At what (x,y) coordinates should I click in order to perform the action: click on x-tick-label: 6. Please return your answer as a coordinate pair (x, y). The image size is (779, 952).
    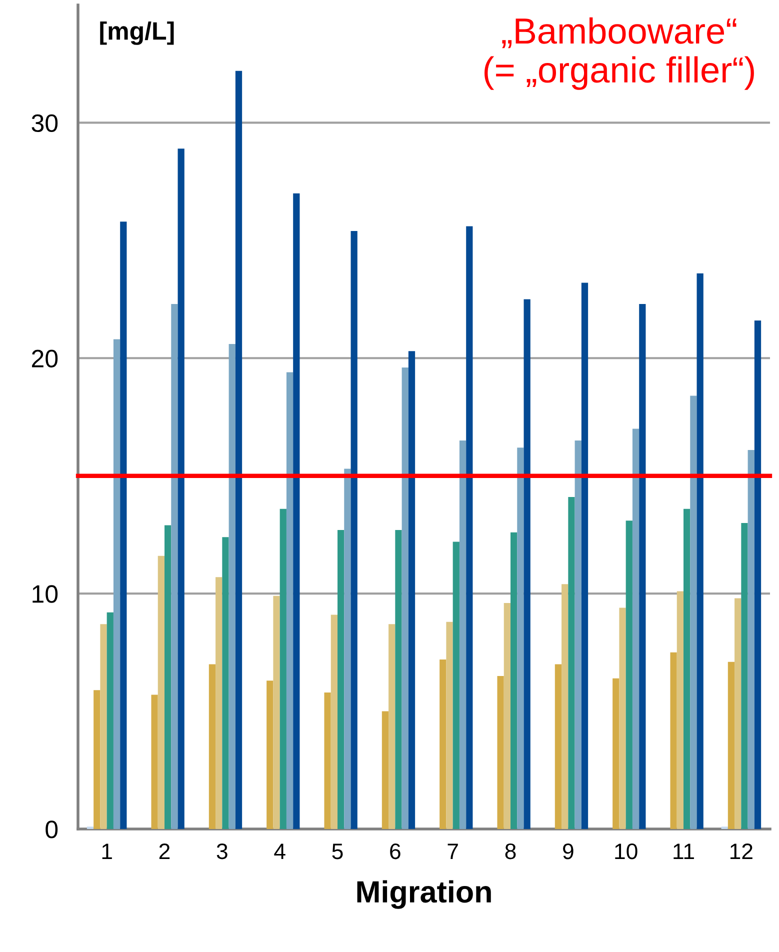
    Looking at the image, I should click on (395, 851).